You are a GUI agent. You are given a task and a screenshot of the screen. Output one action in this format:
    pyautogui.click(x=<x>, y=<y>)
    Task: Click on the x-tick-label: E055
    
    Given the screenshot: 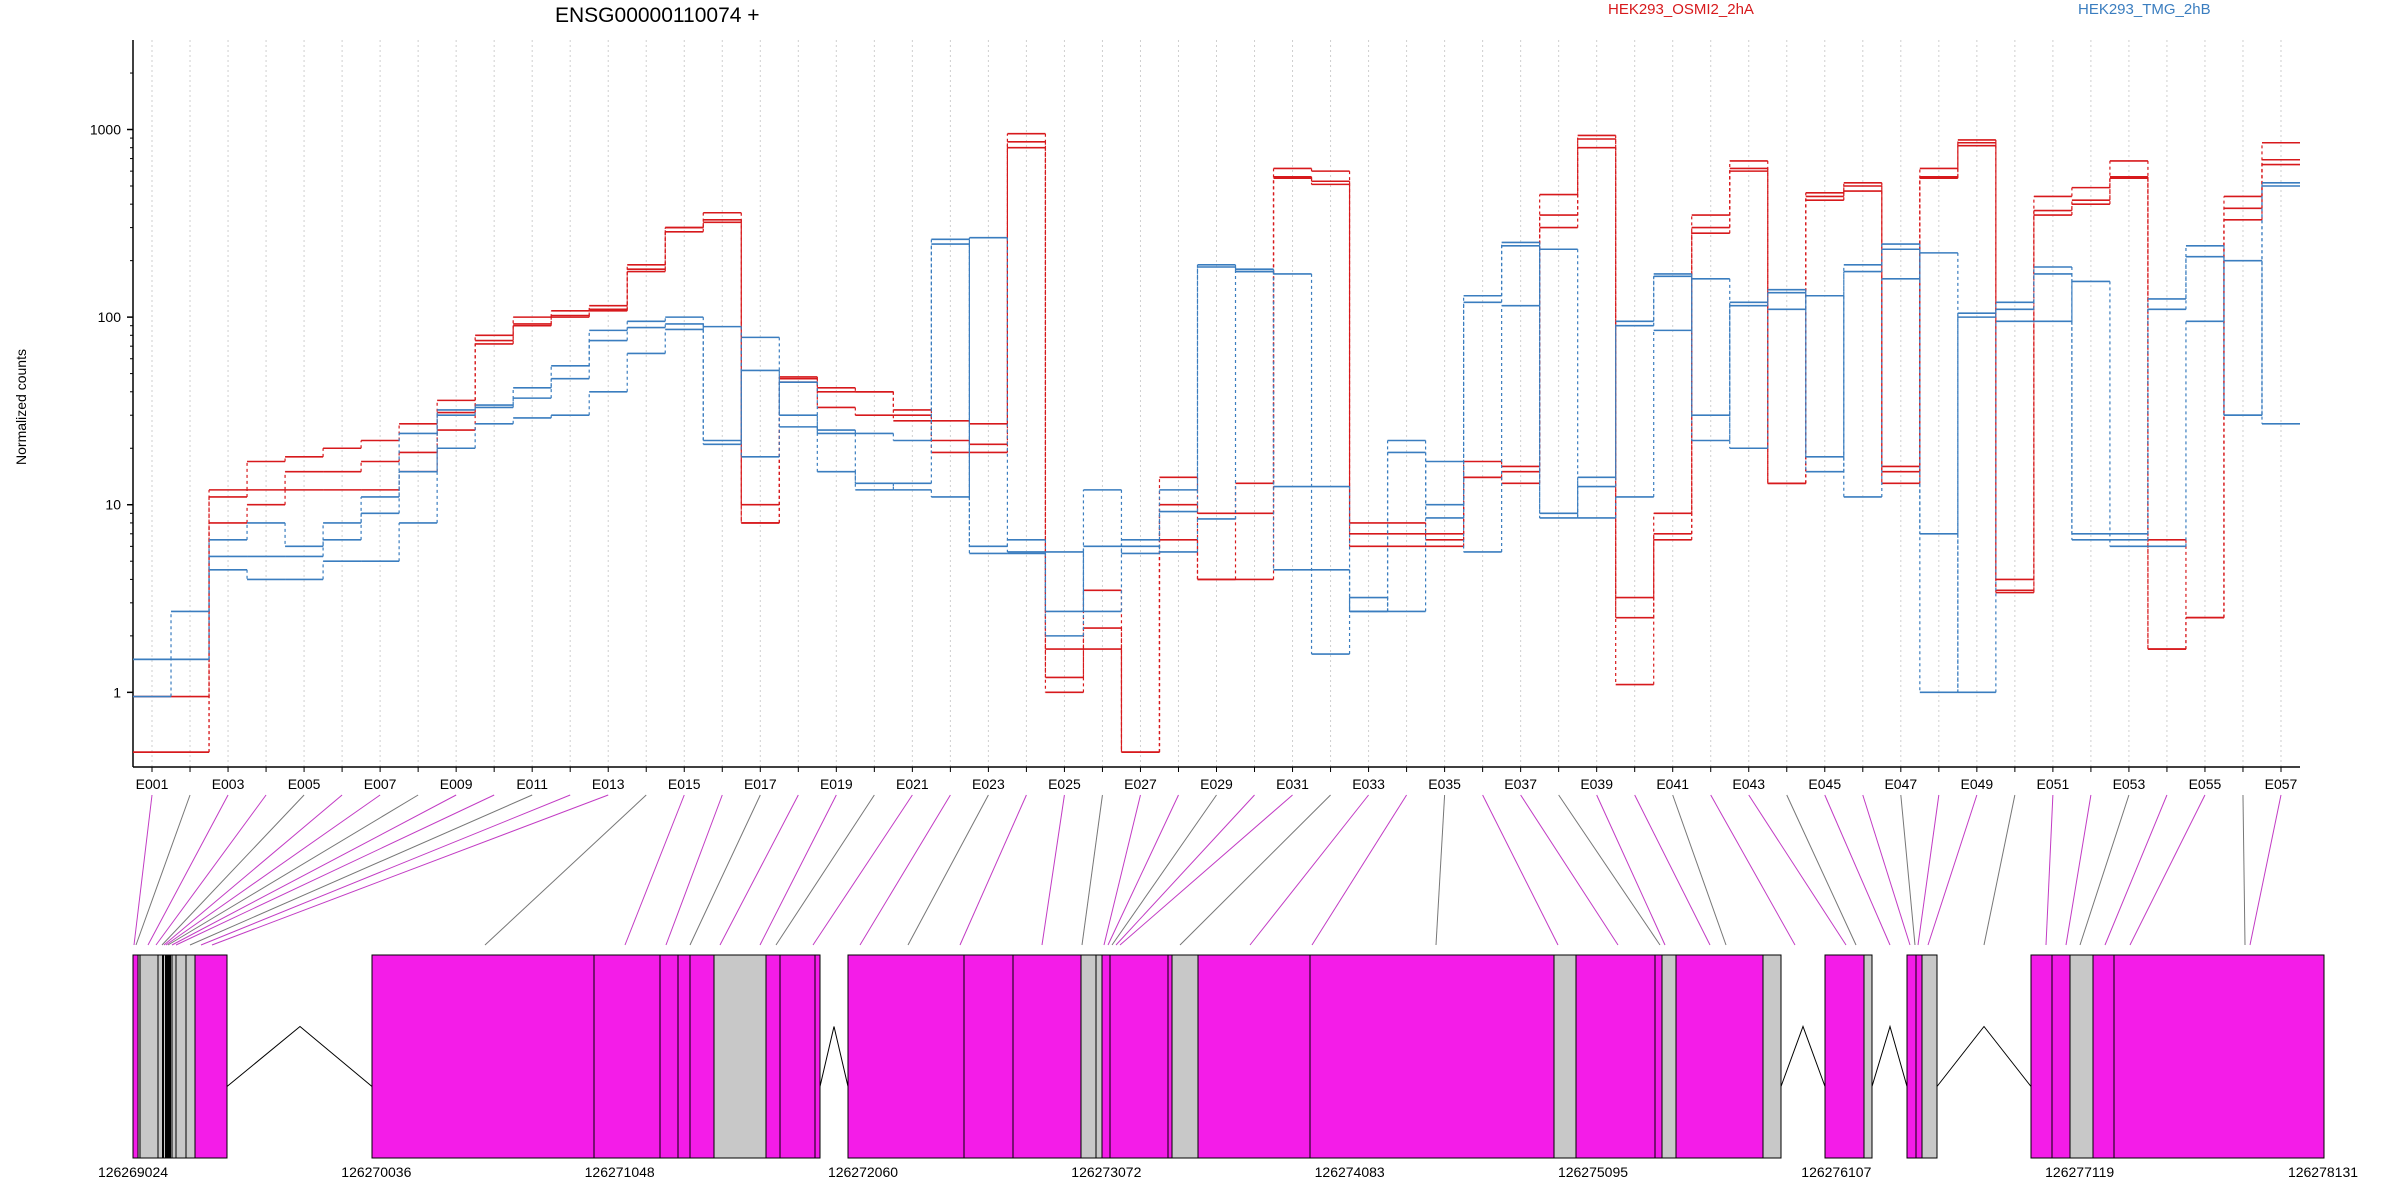 What is the action you would take?
    pyautogui.click(x=2205, y=784)
    